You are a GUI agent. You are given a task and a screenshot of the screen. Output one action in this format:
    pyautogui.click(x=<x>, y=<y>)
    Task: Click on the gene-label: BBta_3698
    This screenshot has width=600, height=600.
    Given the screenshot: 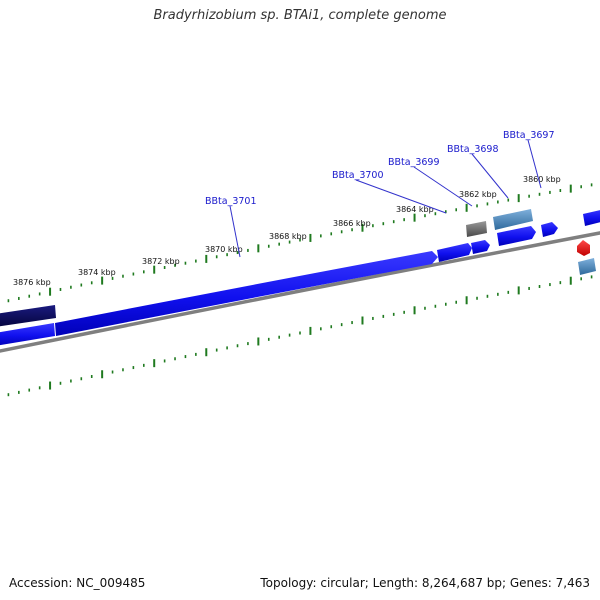 What is the action you would take?
    pyautogui.click(x=473, y=149)
    